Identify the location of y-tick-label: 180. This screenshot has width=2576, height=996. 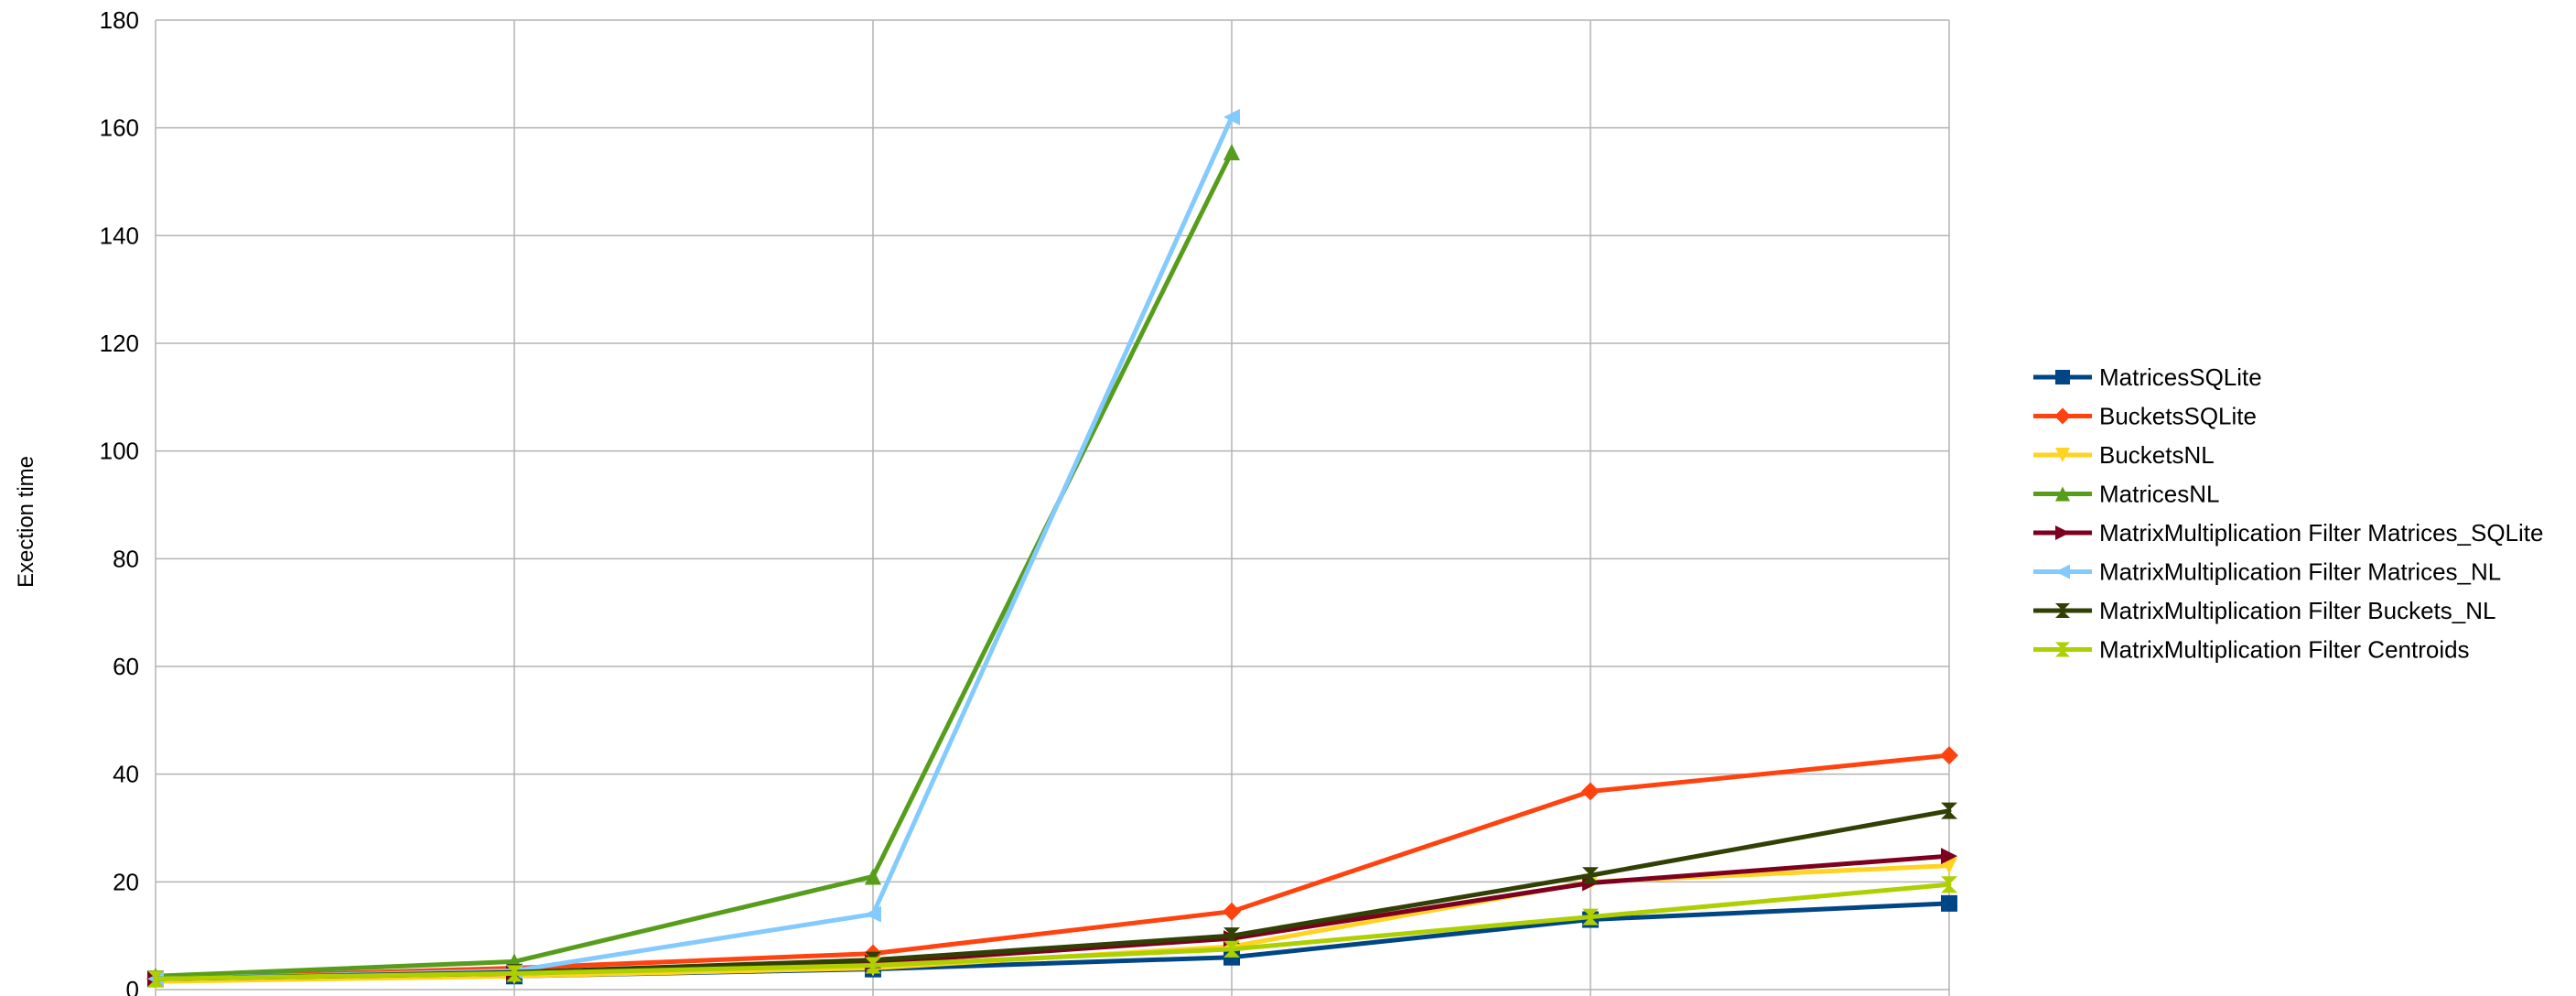
(120, 20).